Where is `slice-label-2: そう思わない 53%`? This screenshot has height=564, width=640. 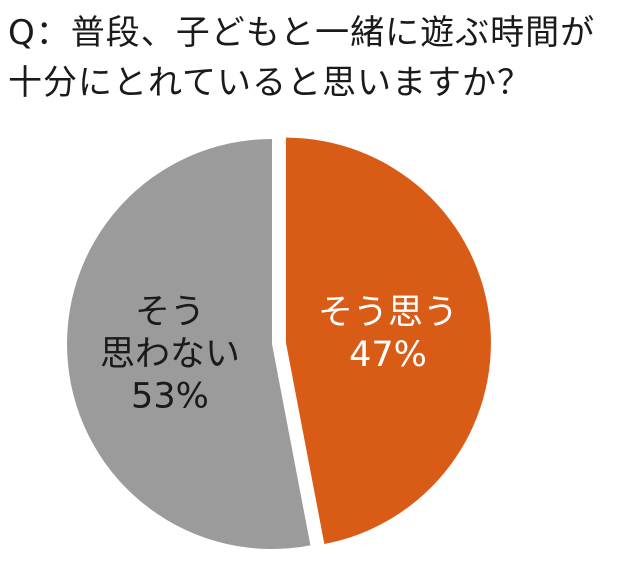 slice-label-2: そう思わない 53% is located at coordinates (170, 355).